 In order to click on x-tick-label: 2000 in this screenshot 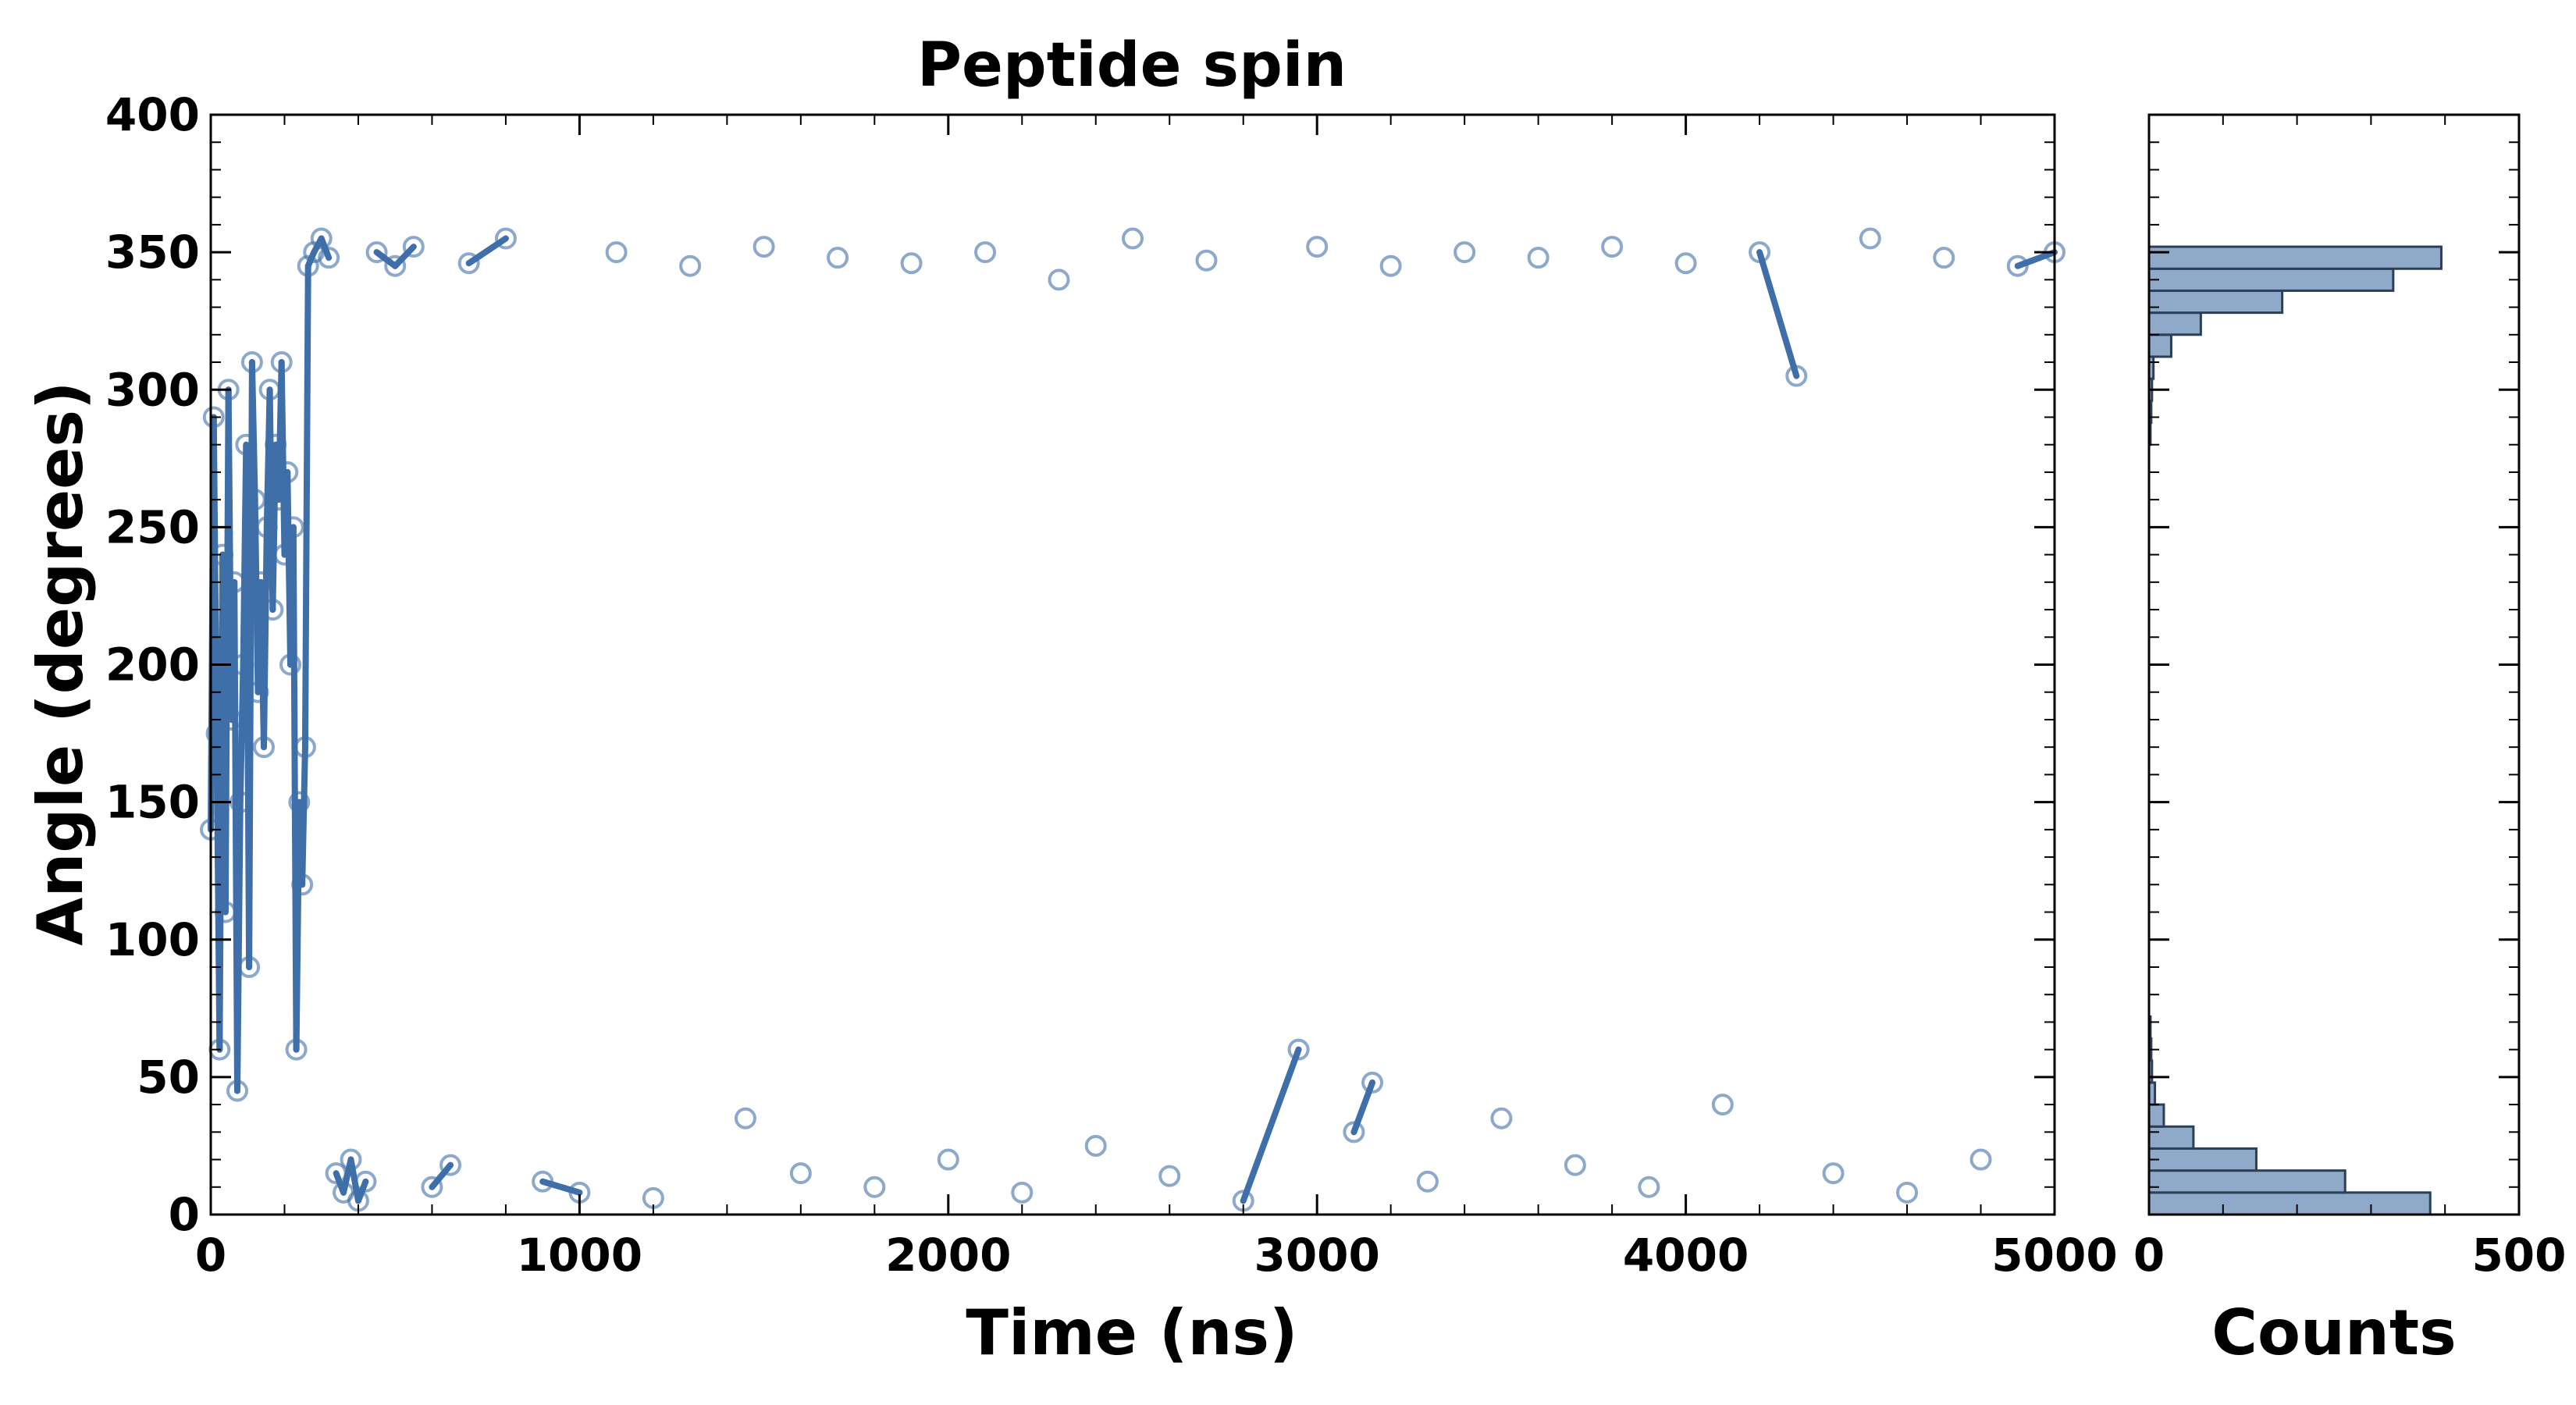, I will do `click(948, 1255)`.